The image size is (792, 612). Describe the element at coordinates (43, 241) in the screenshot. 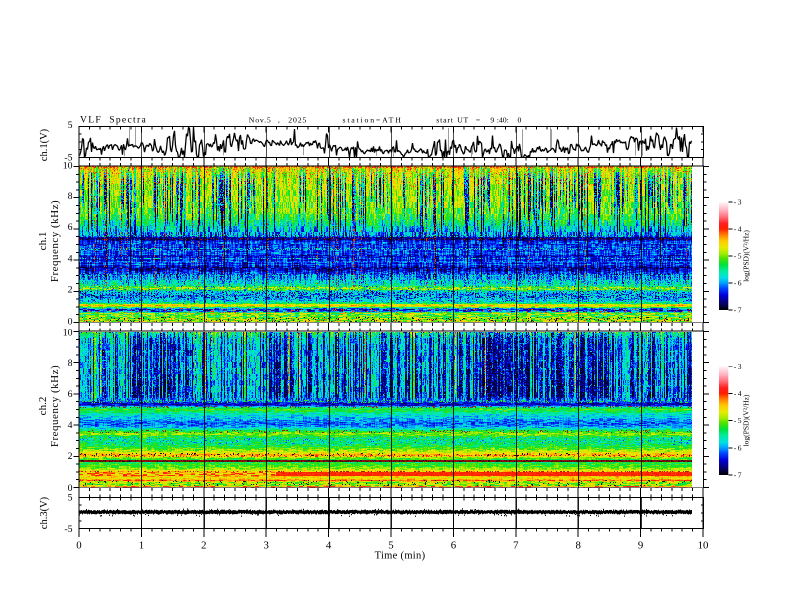

I see `svg-text: ch.1` at that location.